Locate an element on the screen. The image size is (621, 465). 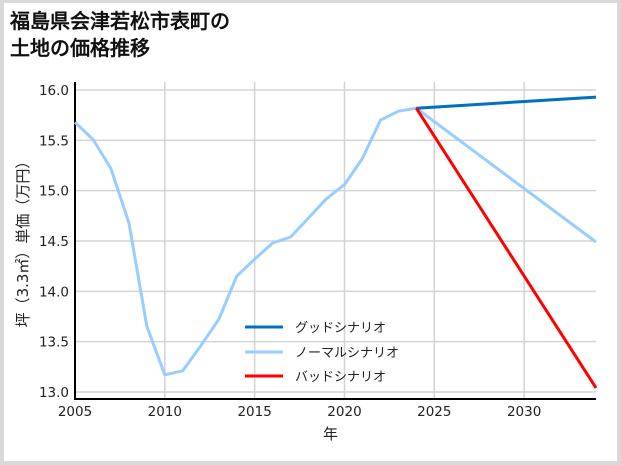
x-tick-label: 2005 is located at coordinates (75, 412).